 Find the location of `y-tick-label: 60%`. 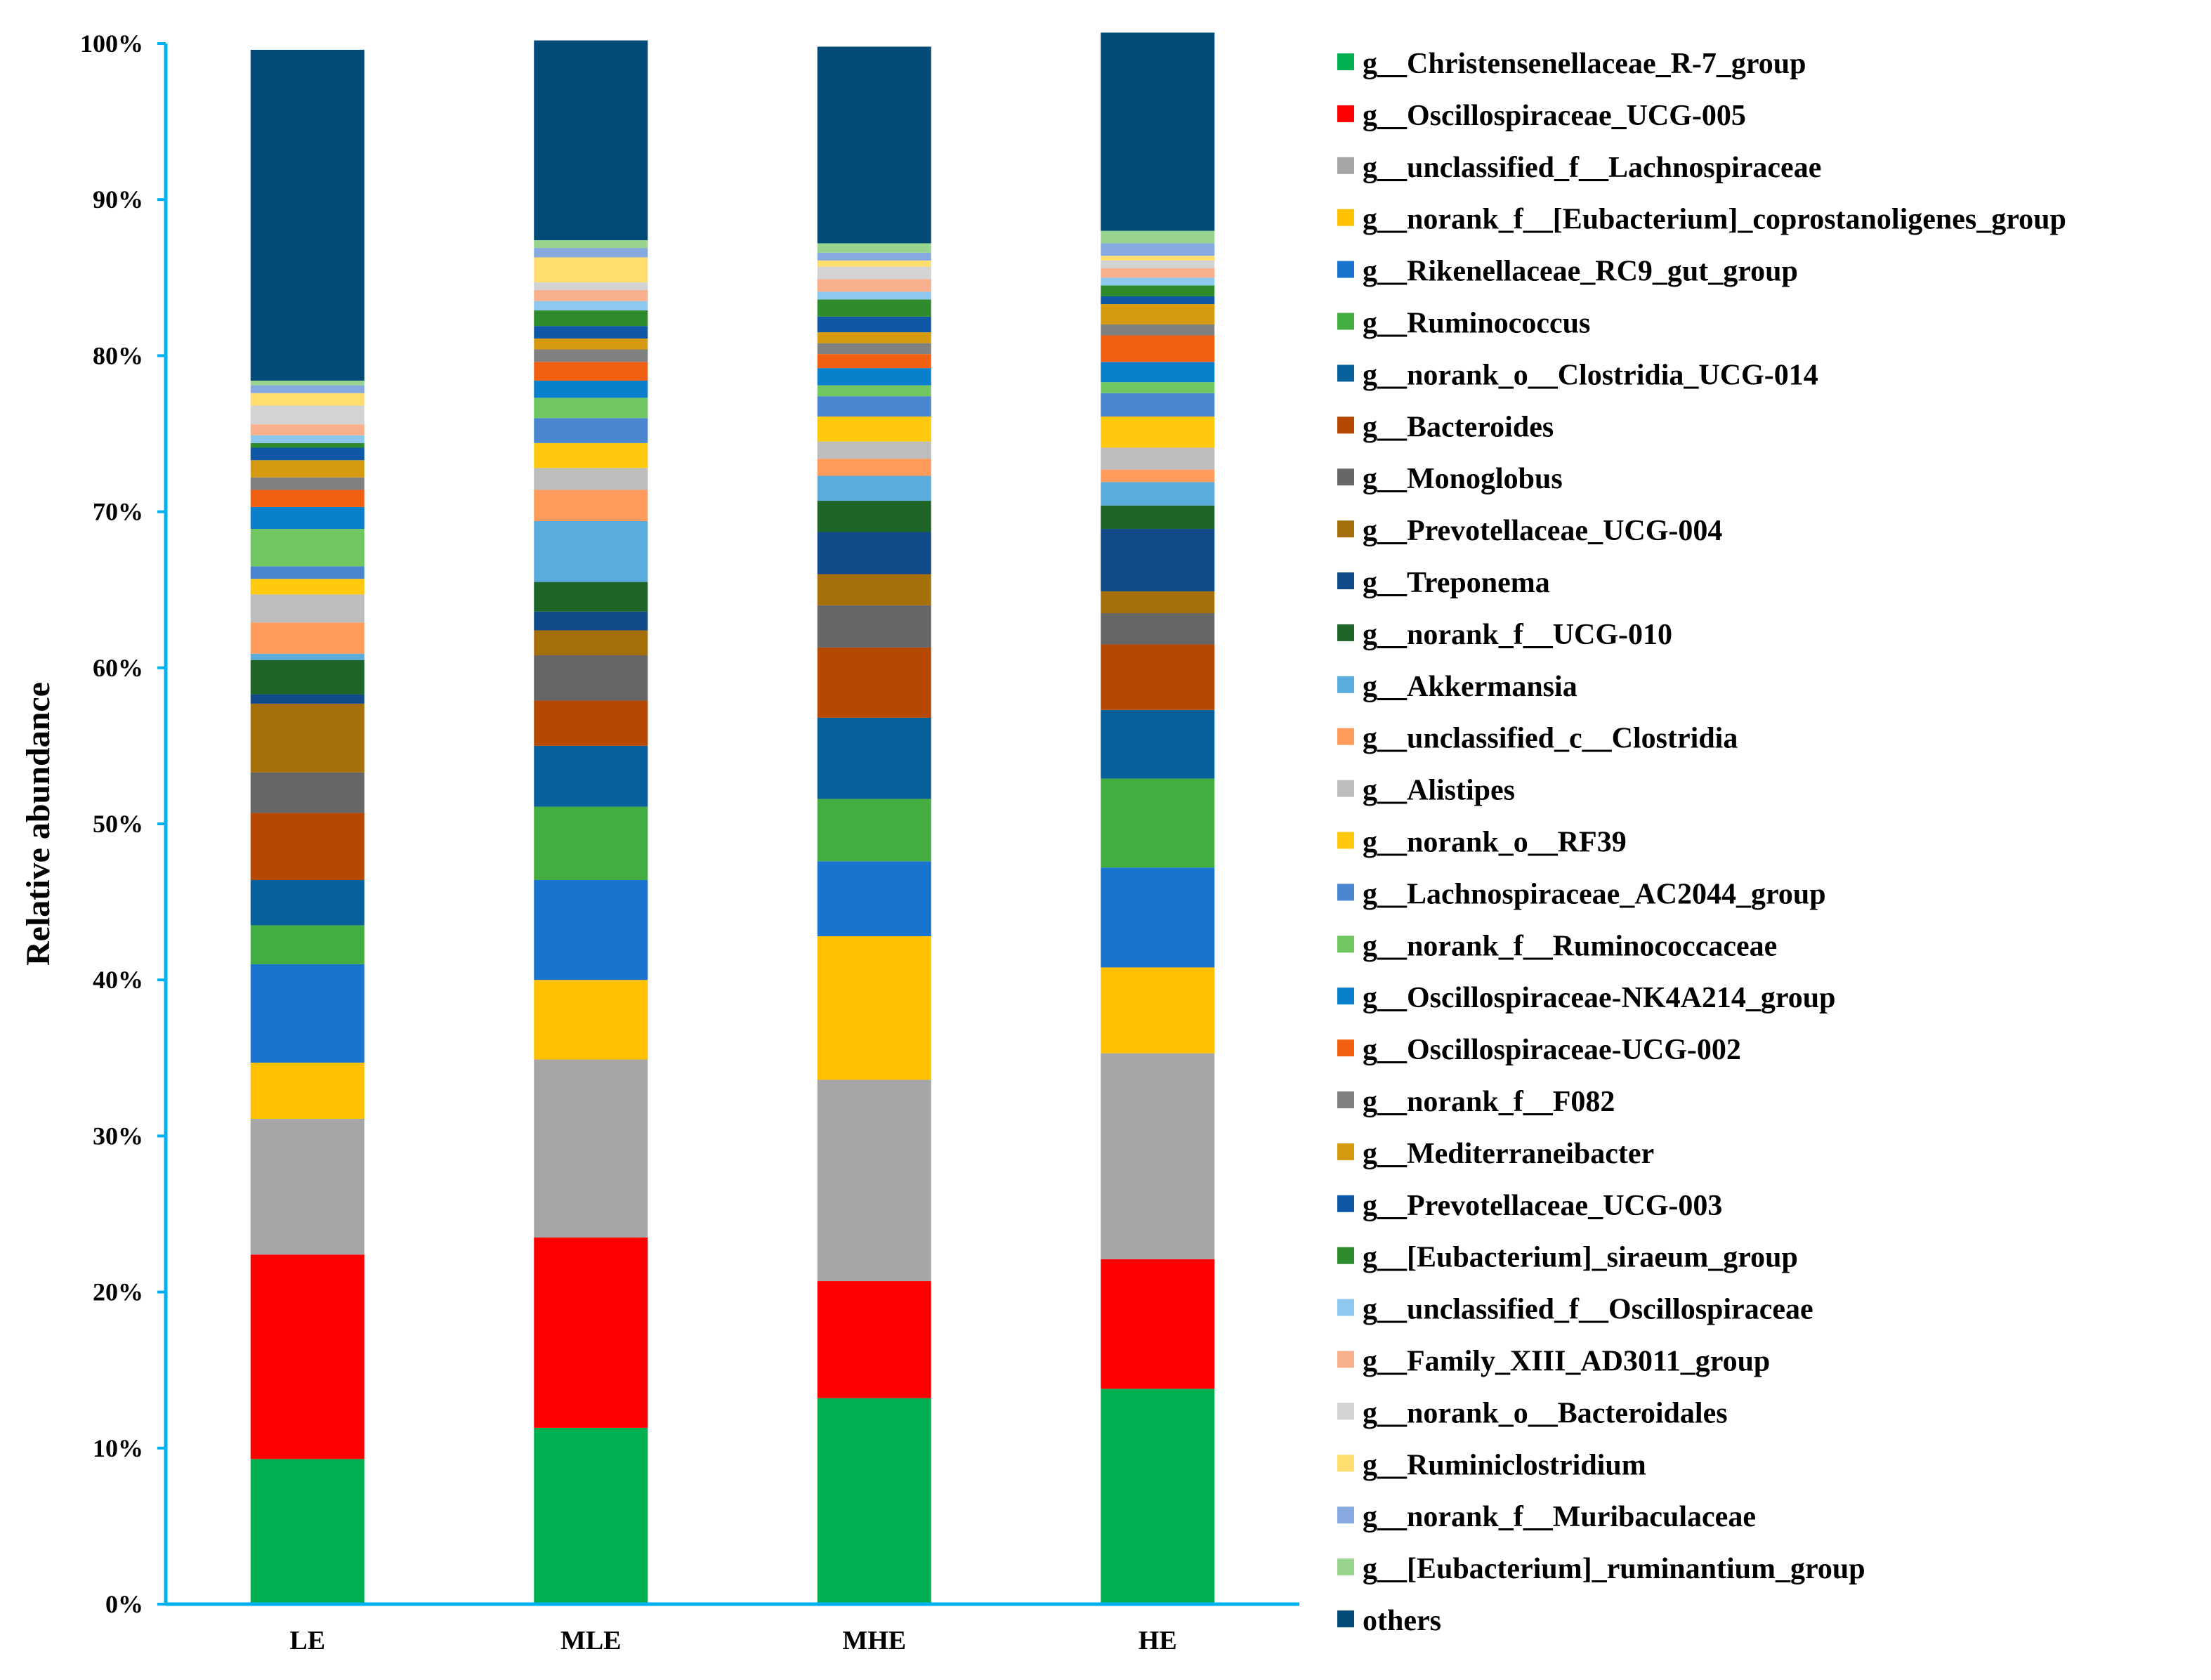

y-tick-label: 60% is located at coordinates (118, 668).